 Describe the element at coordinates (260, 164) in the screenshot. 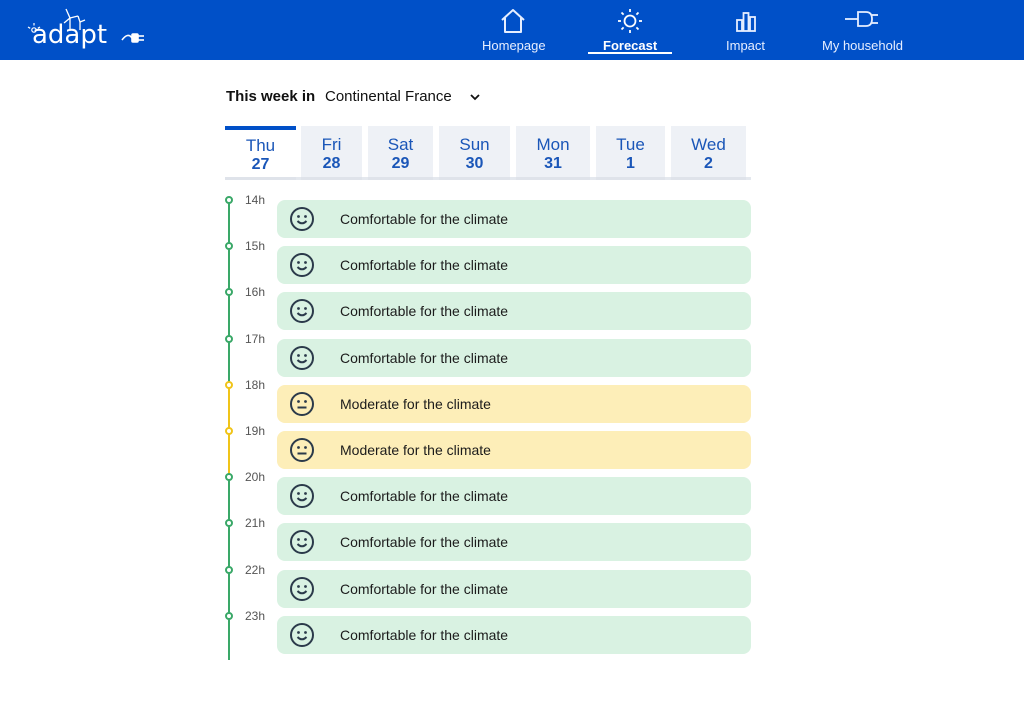

I see `day-number: 27` at that location.